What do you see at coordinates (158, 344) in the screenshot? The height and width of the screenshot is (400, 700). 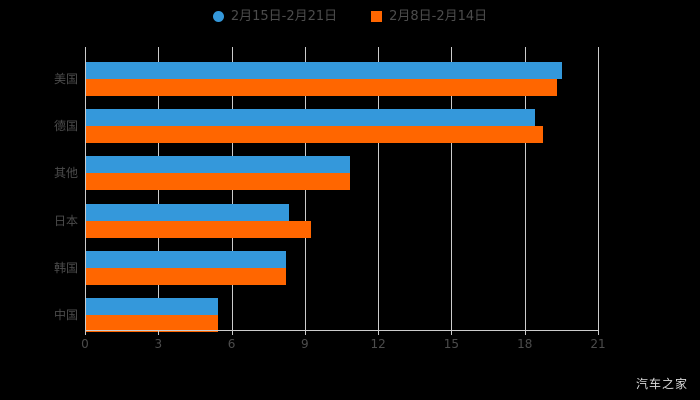 I see `x-tick-label: 3` at bounding box center [158, 344].